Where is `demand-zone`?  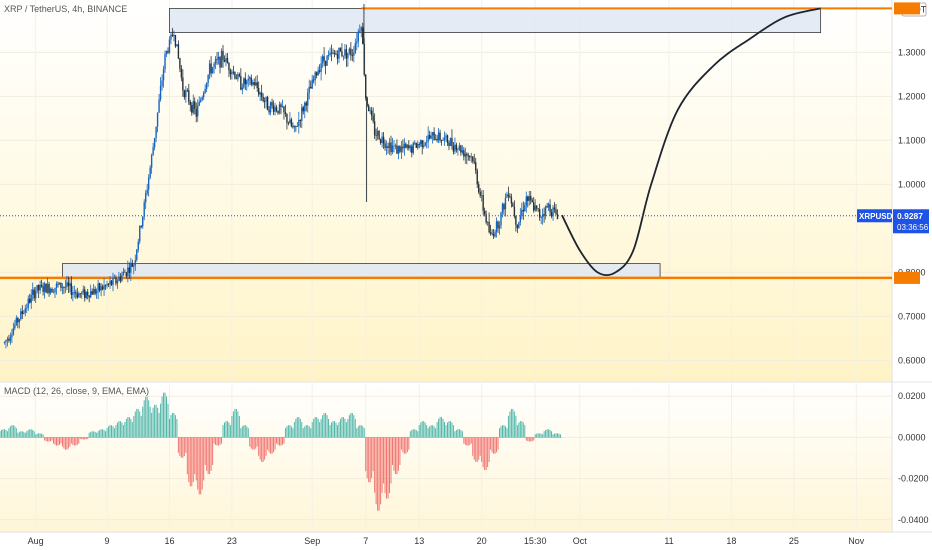
demand-zone is located at coordinates (361, 271).